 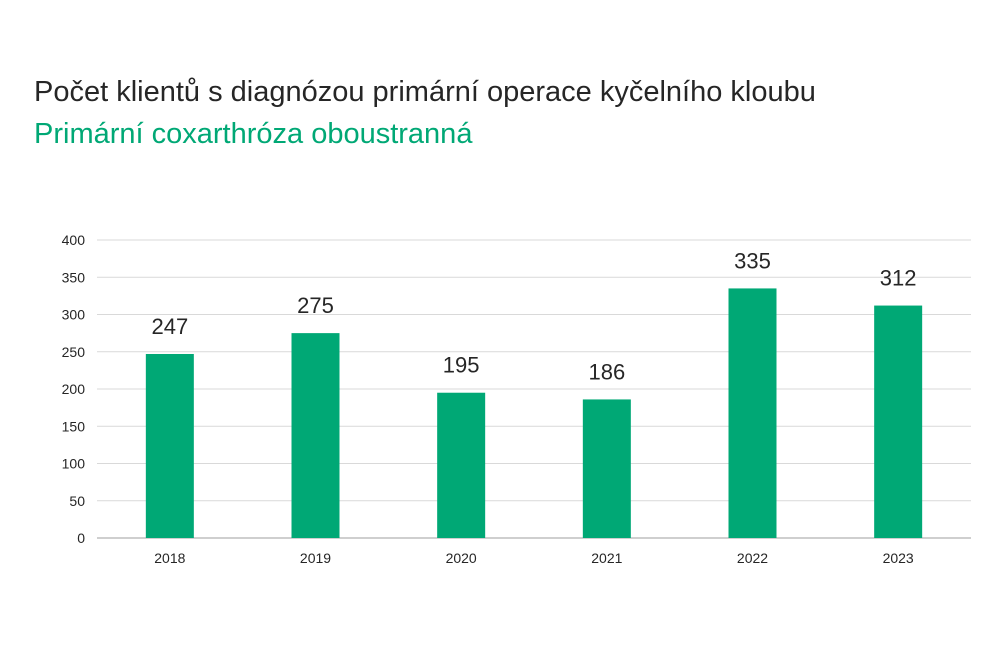 What do you see at coordinates (74, 352) in the screenshot?
I see `y-tick-label: 250` at bounding box center [74, 352].